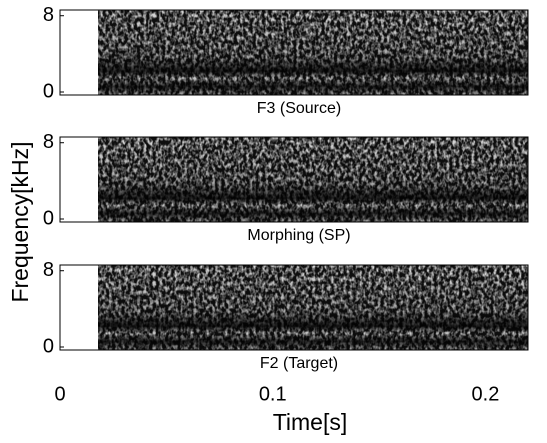 The image size is (547, 443). Describe the element at coordinates (299, 108) in the screenshot. I see `panel-title: F3 (Source)` at that location.